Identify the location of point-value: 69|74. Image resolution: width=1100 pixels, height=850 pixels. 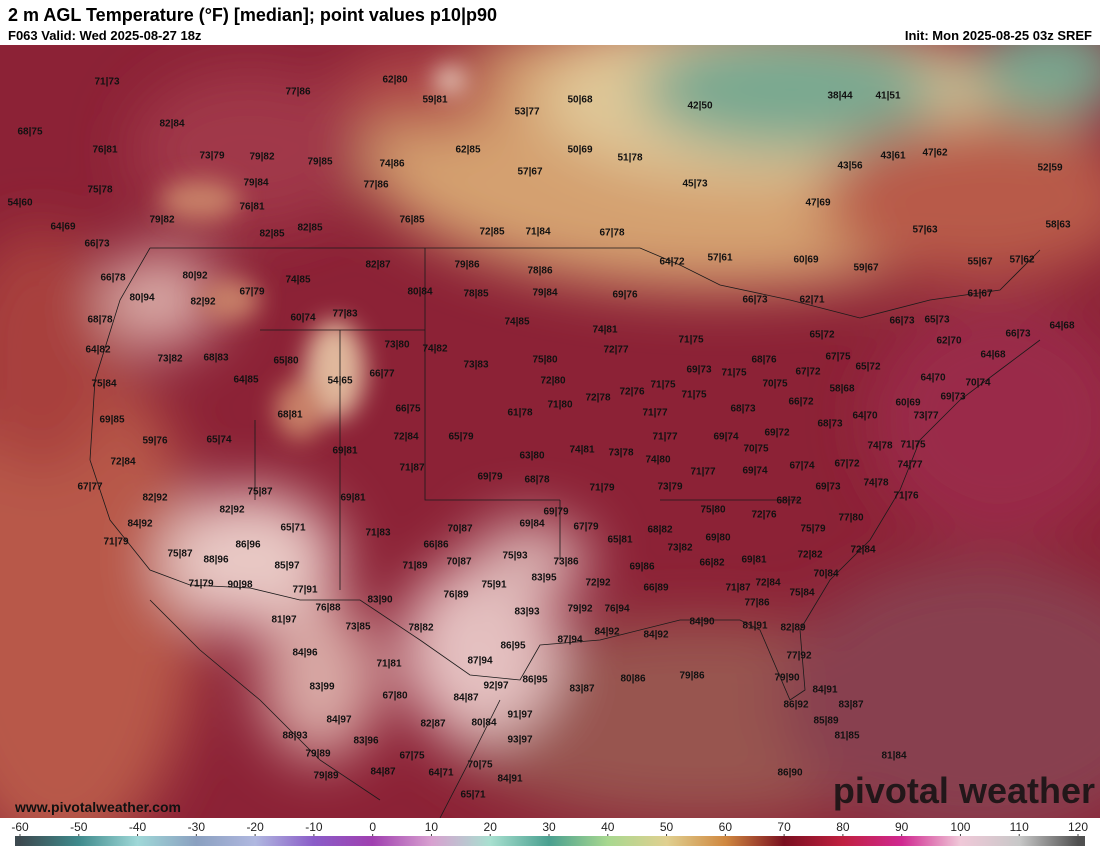
(725, 437).